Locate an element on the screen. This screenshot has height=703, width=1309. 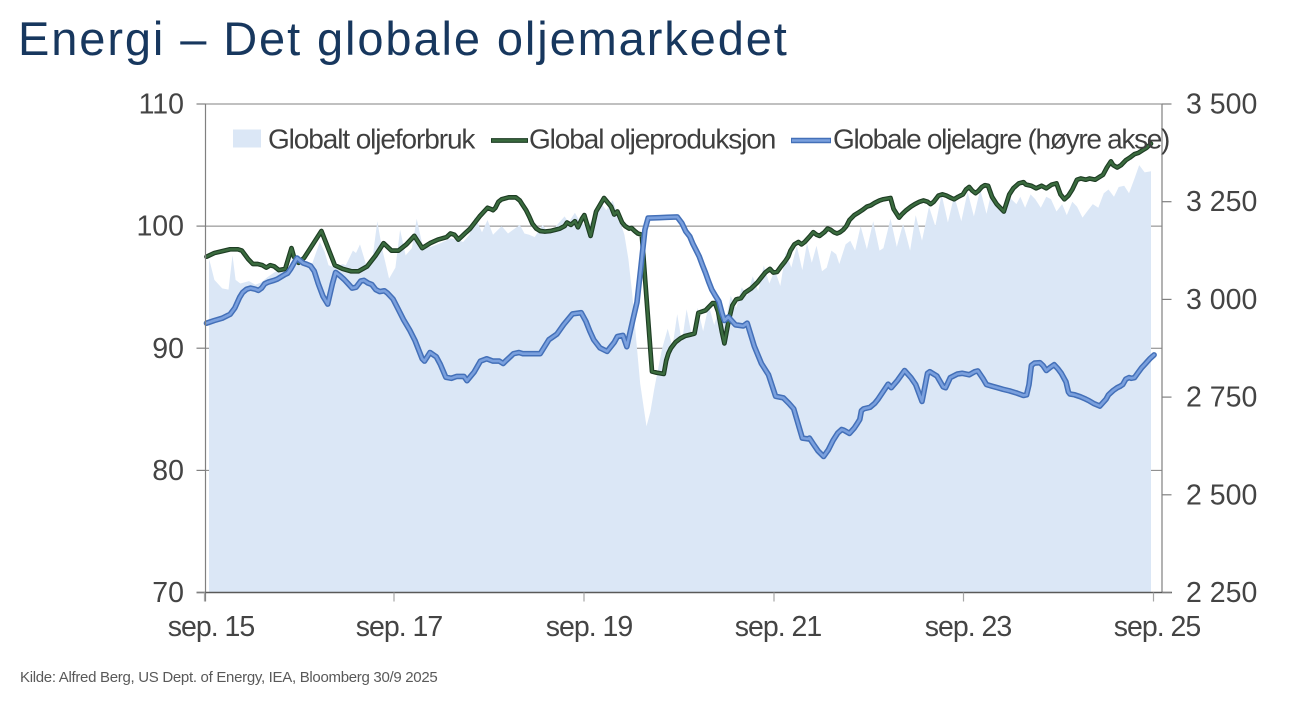
svg-text: 110 is located at coordinates (161, 105).